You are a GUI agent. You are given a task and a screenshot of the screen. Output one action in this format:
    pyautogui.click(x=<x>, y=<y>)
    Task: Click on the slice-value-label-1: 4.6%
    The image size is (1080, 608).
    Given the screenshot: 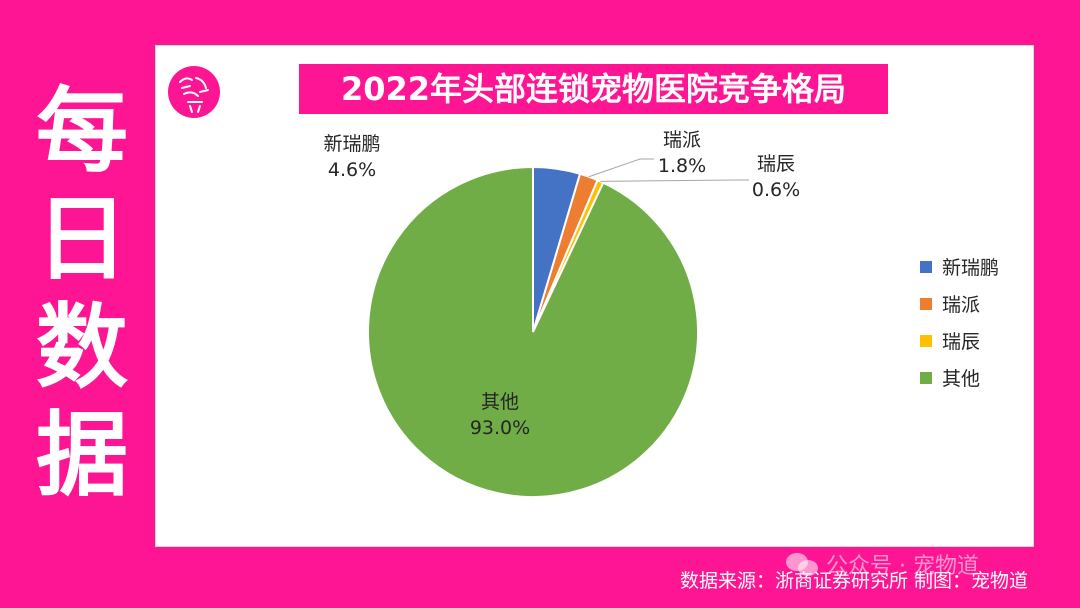 What is the action you would take?
    pyautogui.click(x=352, y=170)
    